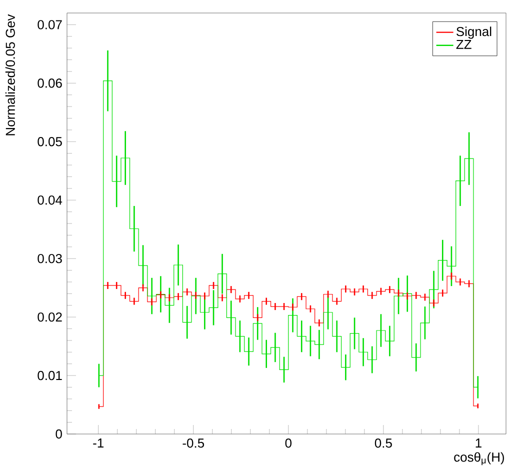 The height and width of the screenshot is (469, 508). I want to click on y-axis-title: Normalized/0.05 Gev, so click(10, 75).